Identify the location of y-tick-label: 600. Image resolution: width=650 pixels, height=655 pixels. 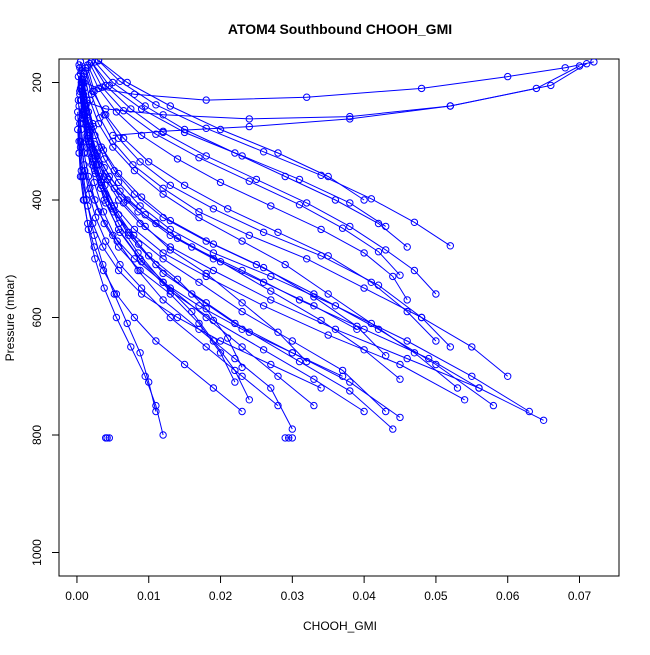
(37, 317).